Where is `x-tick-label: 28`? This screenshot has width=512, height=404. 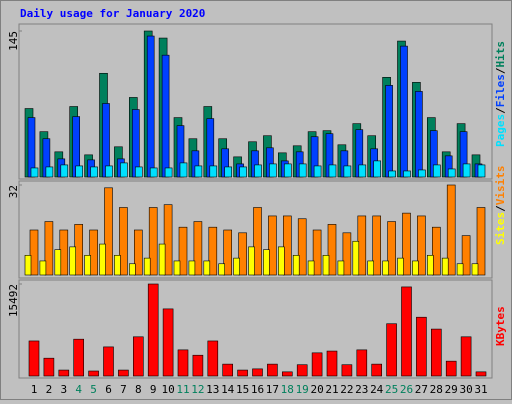
x-tick-label: 28 is located at coordinates (436, 389).